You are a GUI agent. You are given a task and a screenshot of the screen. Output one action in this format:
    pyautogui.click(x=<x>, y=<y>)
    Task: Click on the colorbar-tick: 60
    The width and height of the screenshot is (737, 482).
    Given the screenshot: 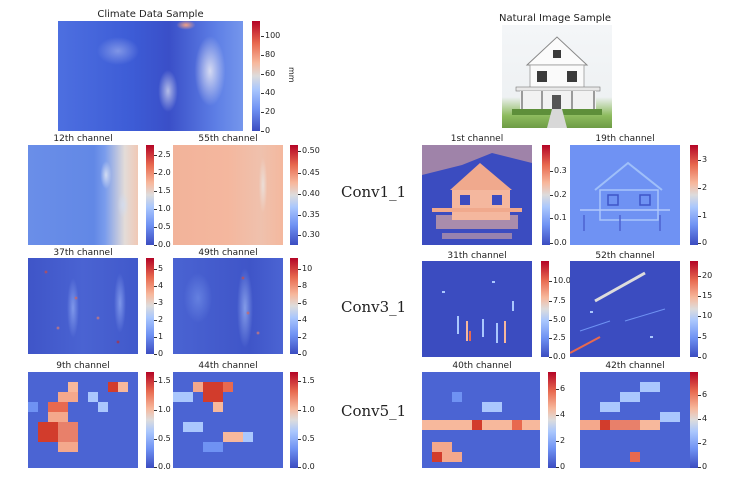 What is the action you would take?
    pyautogui.click(x=268, y=73)
    